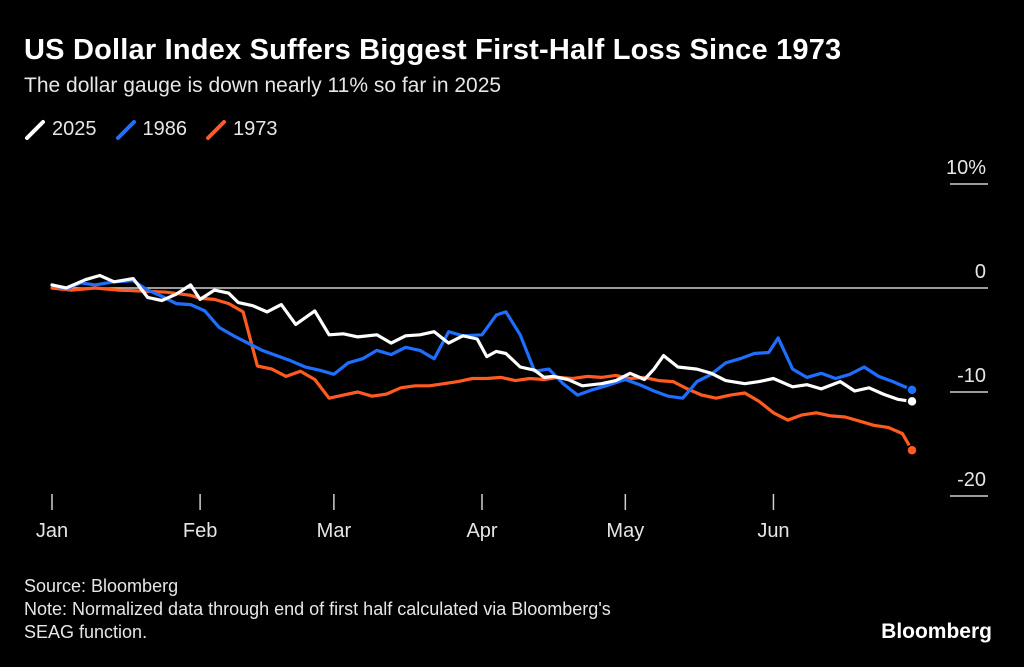  What do you see at coordinates (165, 129) in the screenshot?
I see `legend-label-1986: 1986` at bounding box center [165, 129].